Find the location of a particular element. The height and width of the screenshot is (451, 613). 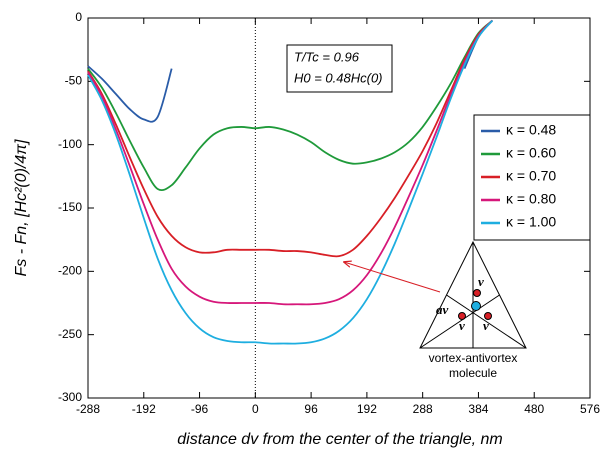

x-tick-label: 480 is located at coordinates (534, 409).